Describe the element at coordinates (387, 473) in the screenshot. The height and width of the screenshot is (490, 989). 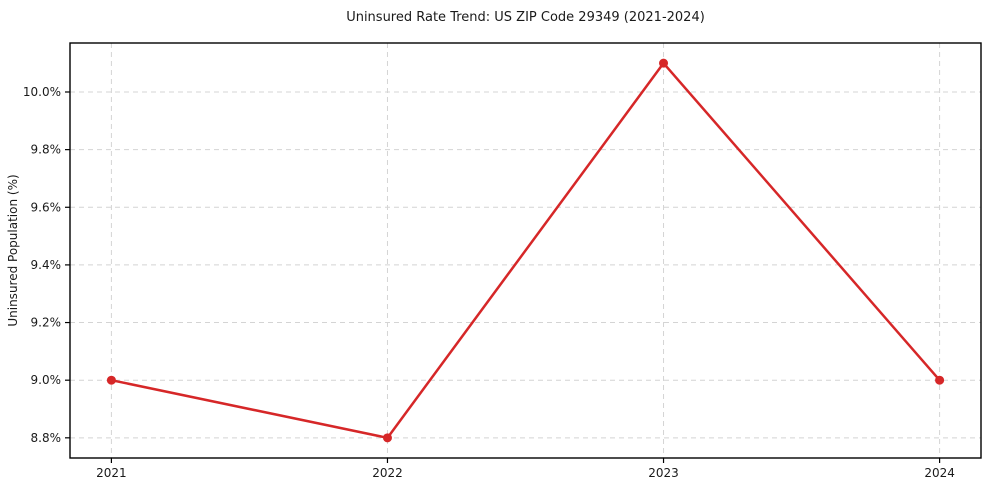
I see `x-tick-label: 2022` at that location.